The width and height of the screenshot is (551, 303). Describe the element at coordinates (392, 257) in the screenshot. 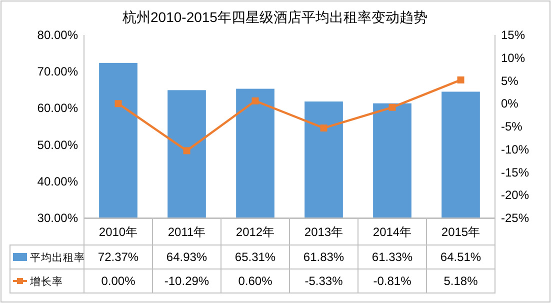

I see `data-label: 61.33%` at that location.